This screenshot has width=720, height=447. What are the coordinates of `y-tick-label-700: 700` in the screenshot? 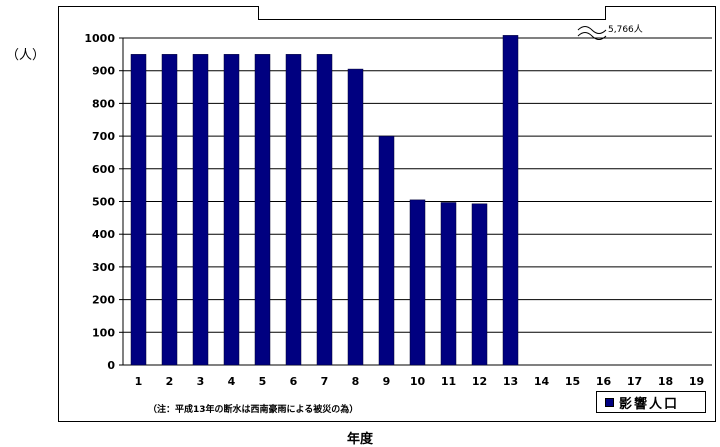 It's located at (103, 136).